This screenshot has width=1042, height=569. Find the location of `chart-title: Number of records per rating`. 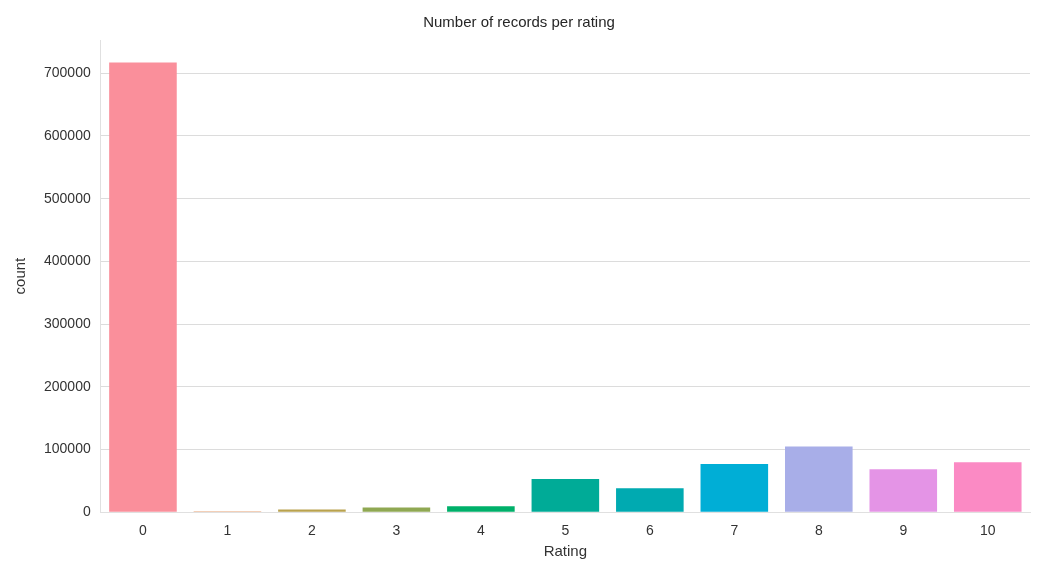

chart-title: Number of records per rating is located at coordinates (519, 22).